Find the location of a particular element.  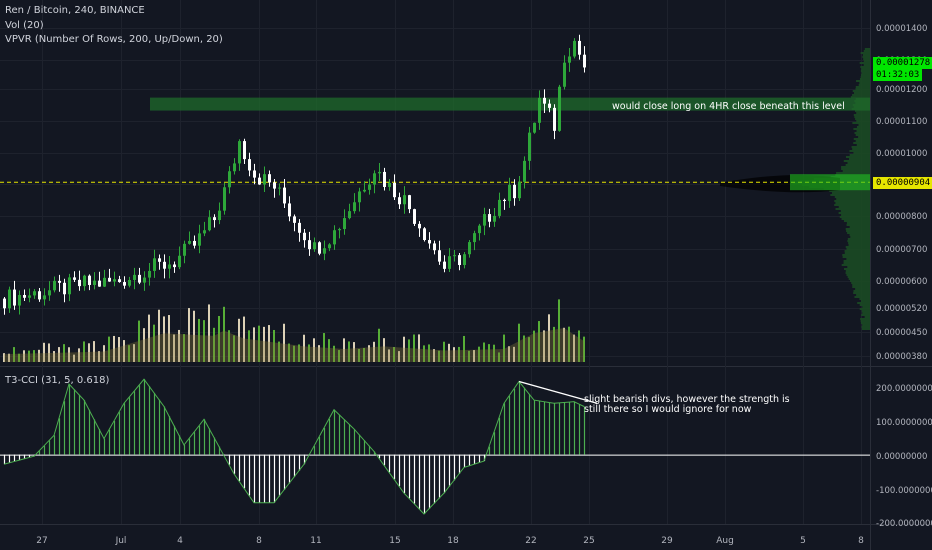

price-tick-label: 0.00001200 is located at coordinates (901, 90).